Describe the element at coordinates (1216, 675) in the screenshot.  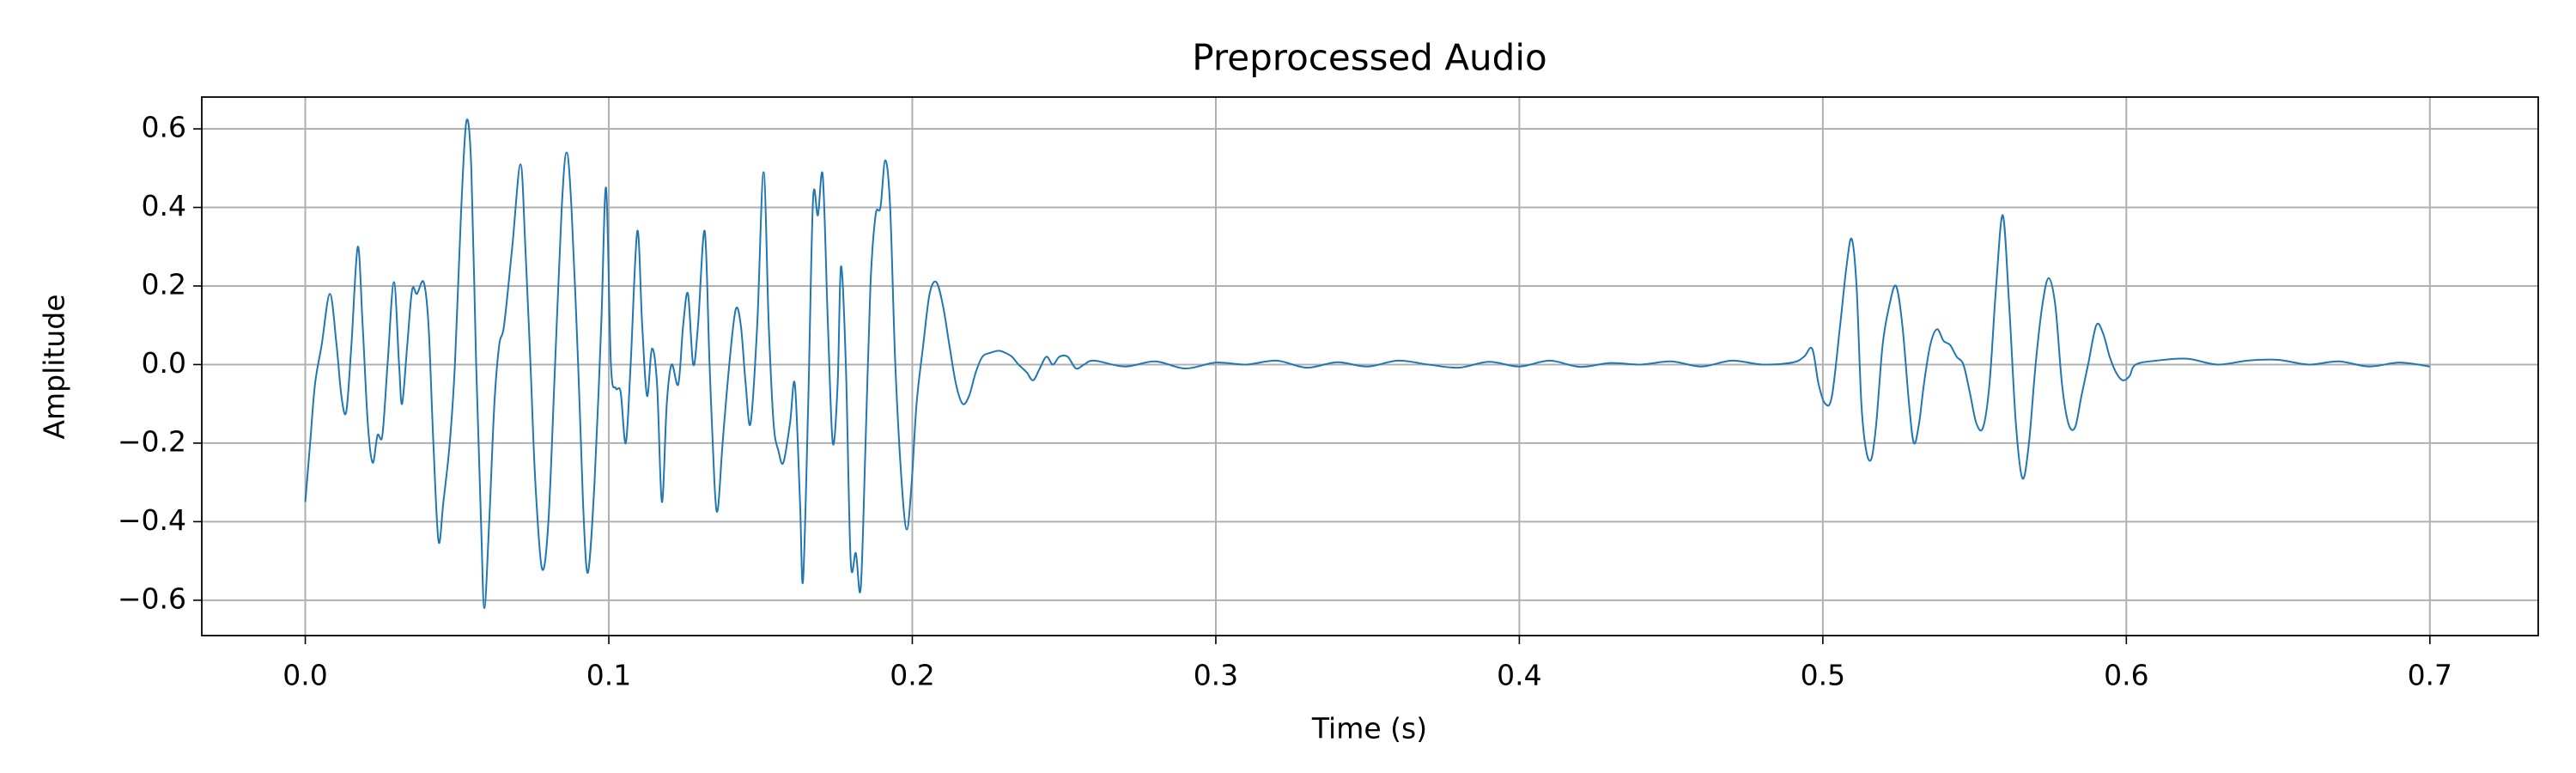
I see `x-tick-label: 0.3` at that location.